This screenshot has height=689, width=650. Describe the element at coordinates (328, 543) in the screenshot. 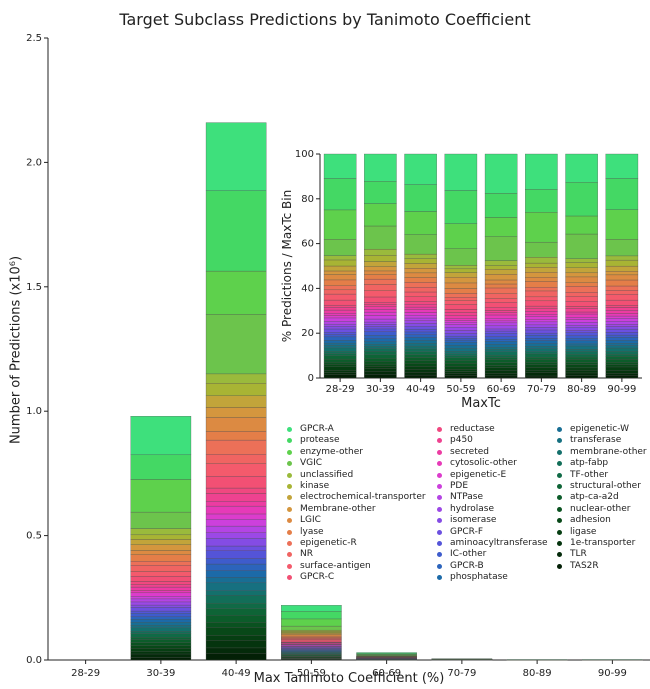

I see `legend-label: epigenetic-R` at that location.